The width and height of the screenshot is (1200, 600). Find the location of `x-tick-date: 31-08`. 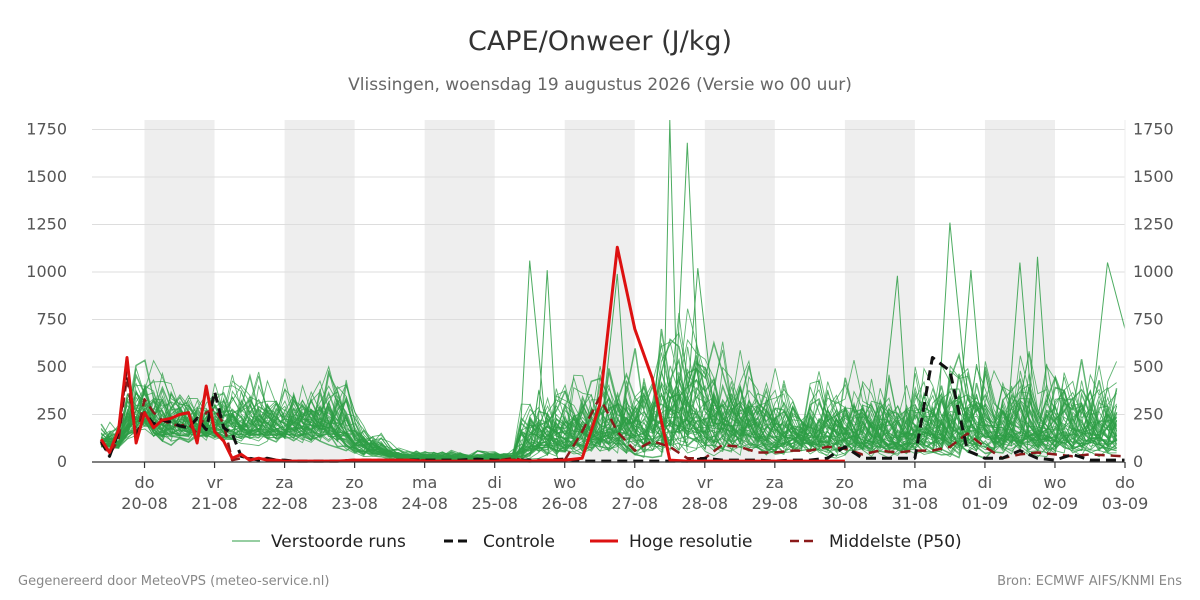

x-tick-date: 31-08 is located at coordinates (915, 503).